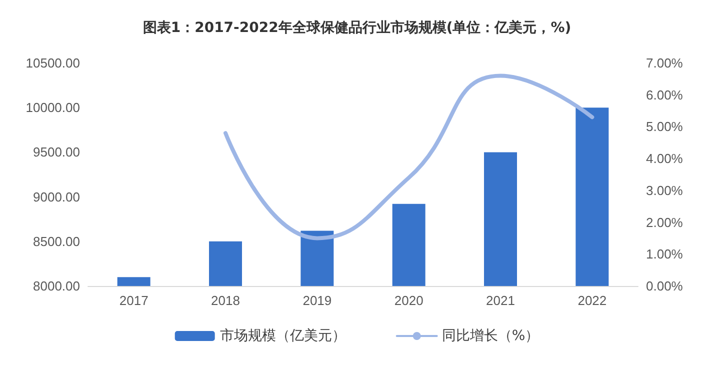 This screenshot has width=714, height=384. What do you see at coordinates (592, 300) in the screenshot?
I see `x-tick-label: 2022` at bounding box center [592, 300].